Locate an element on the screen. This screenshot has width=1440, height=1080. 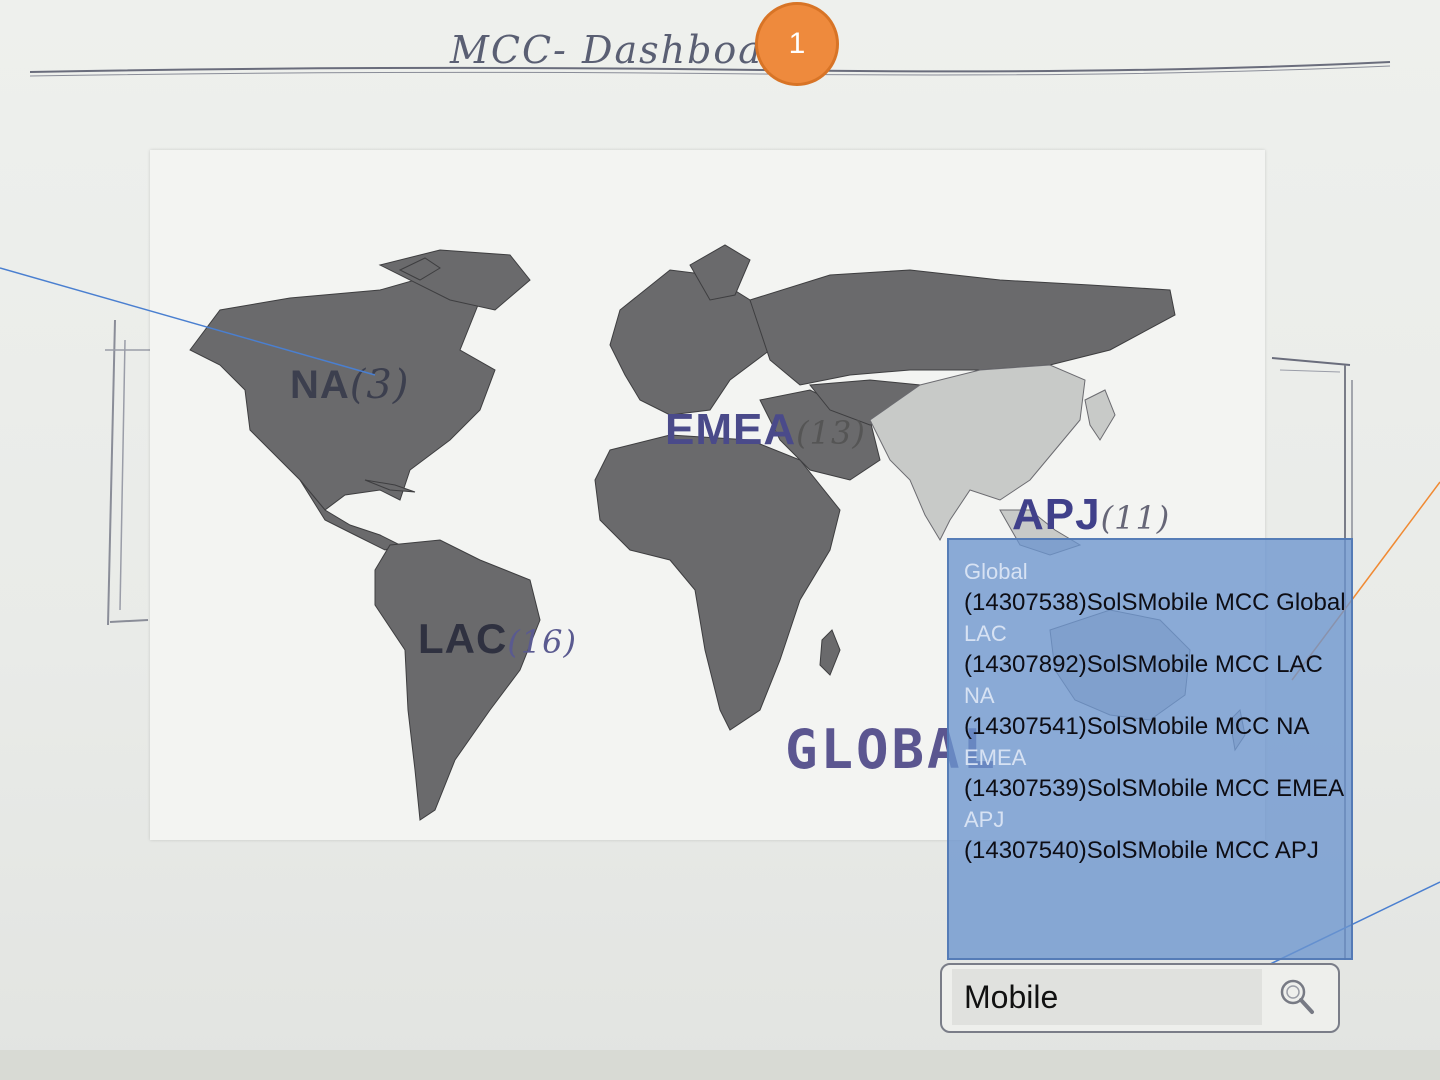
region-label-emea: EMEA(13) is located at coordinates (765, 430).